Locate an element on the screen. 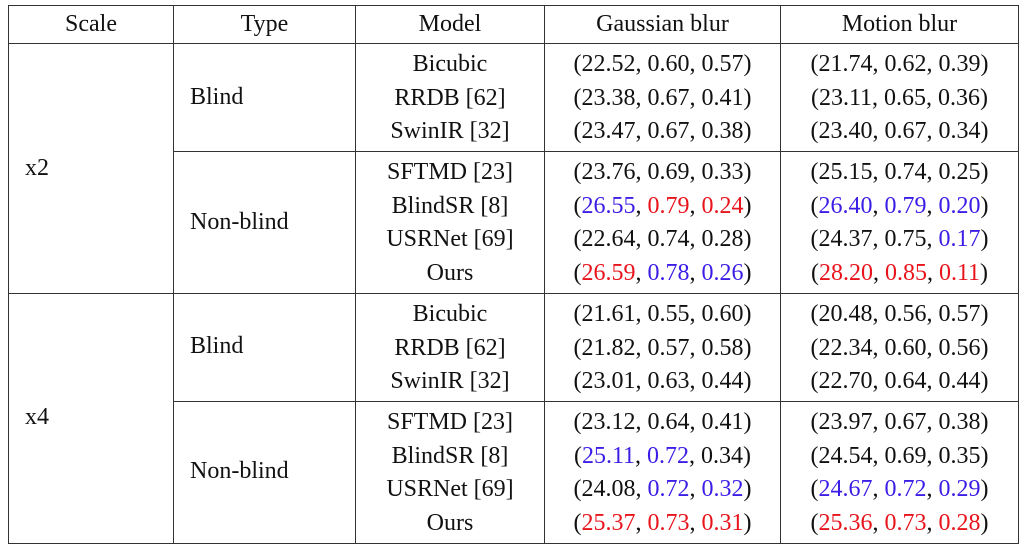 Image resolution: width=1028 pixels, height=544 pixels. metric-value: 0.24 is located at coordinates (722, 205).